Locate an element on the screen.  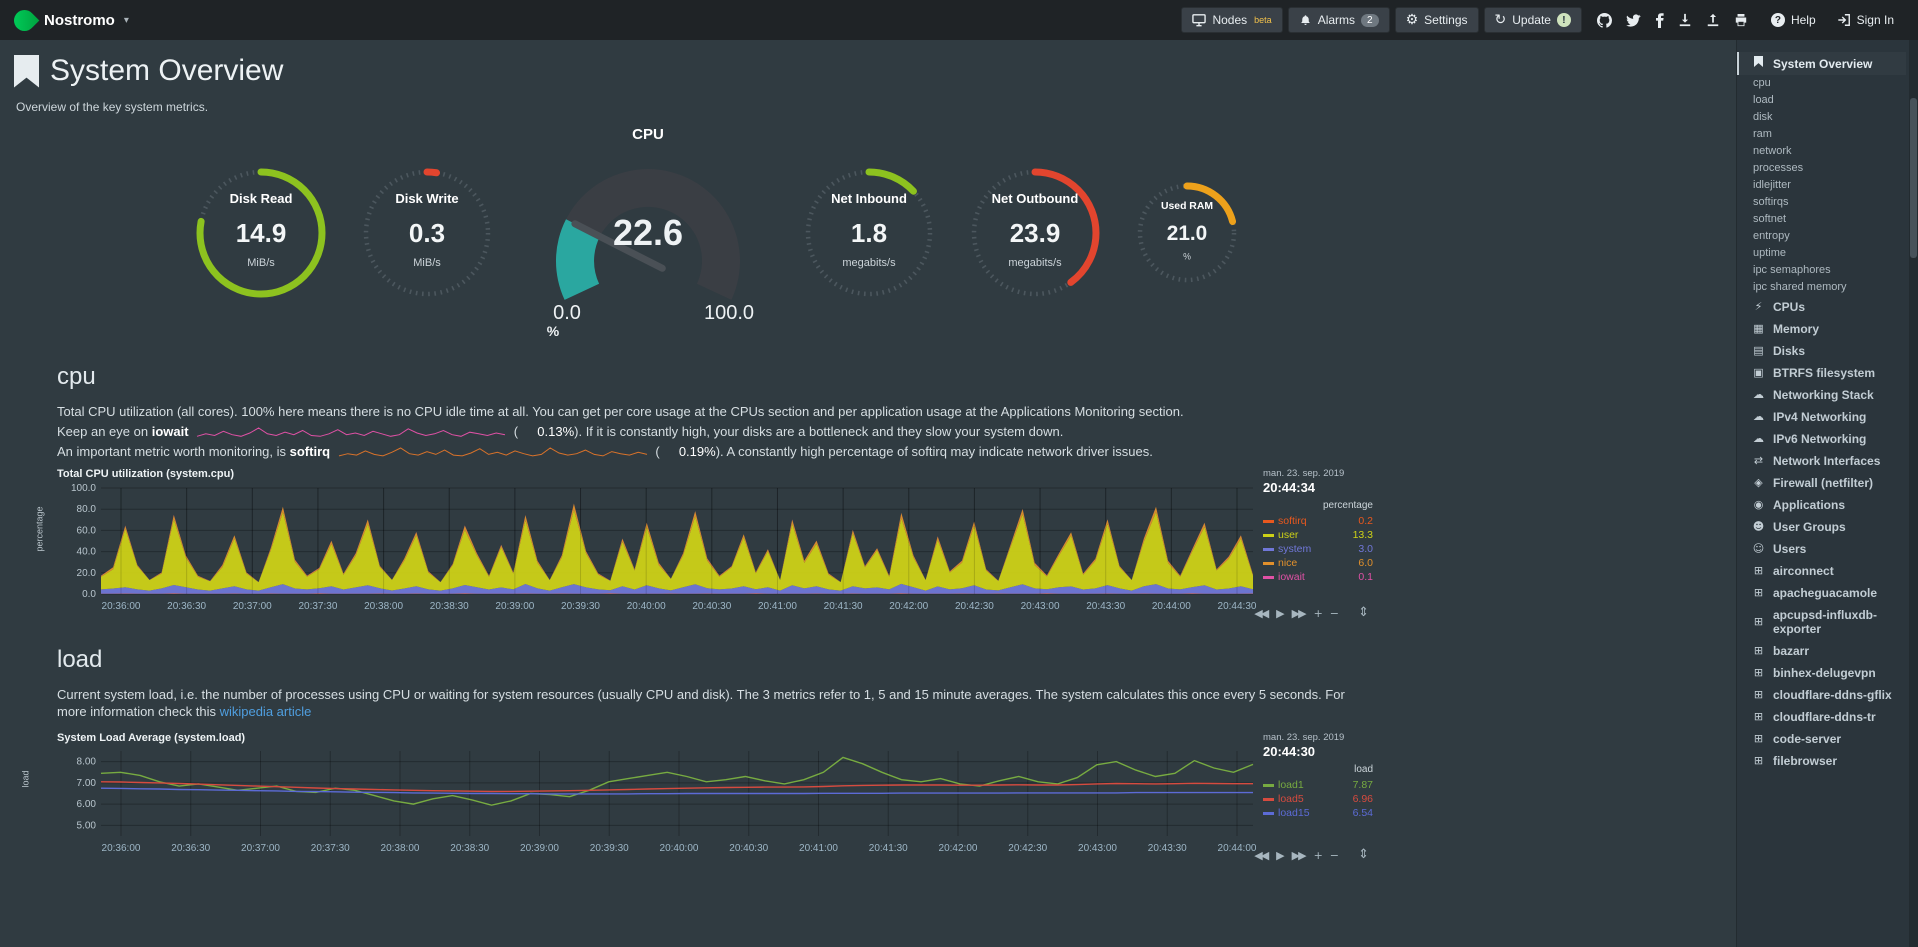
sidebar-item-disks: ▤ Disks is located at coordinates (1821, 351).